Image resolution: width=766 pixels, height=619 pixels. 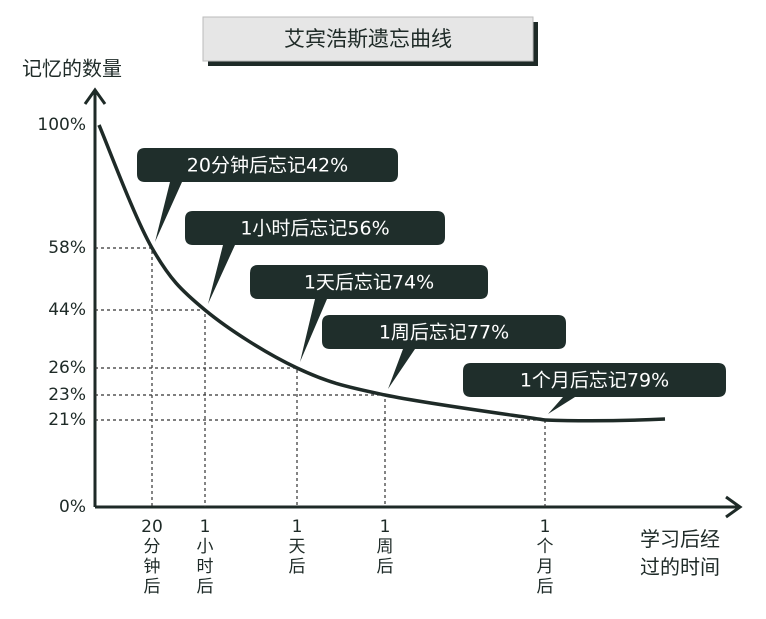 What do you see at coordinates (680, 553) in the screenshot?
I see `x-axis-label: 学习后经过的时间` at bounding box center [680, 553].